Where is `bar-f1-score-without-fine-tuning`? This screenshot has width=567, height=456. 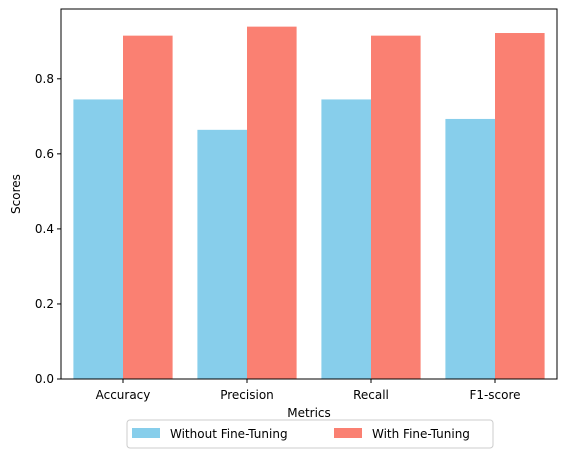
bar-f1-score-without-fine-tuning is located at coordinates (470, 249).